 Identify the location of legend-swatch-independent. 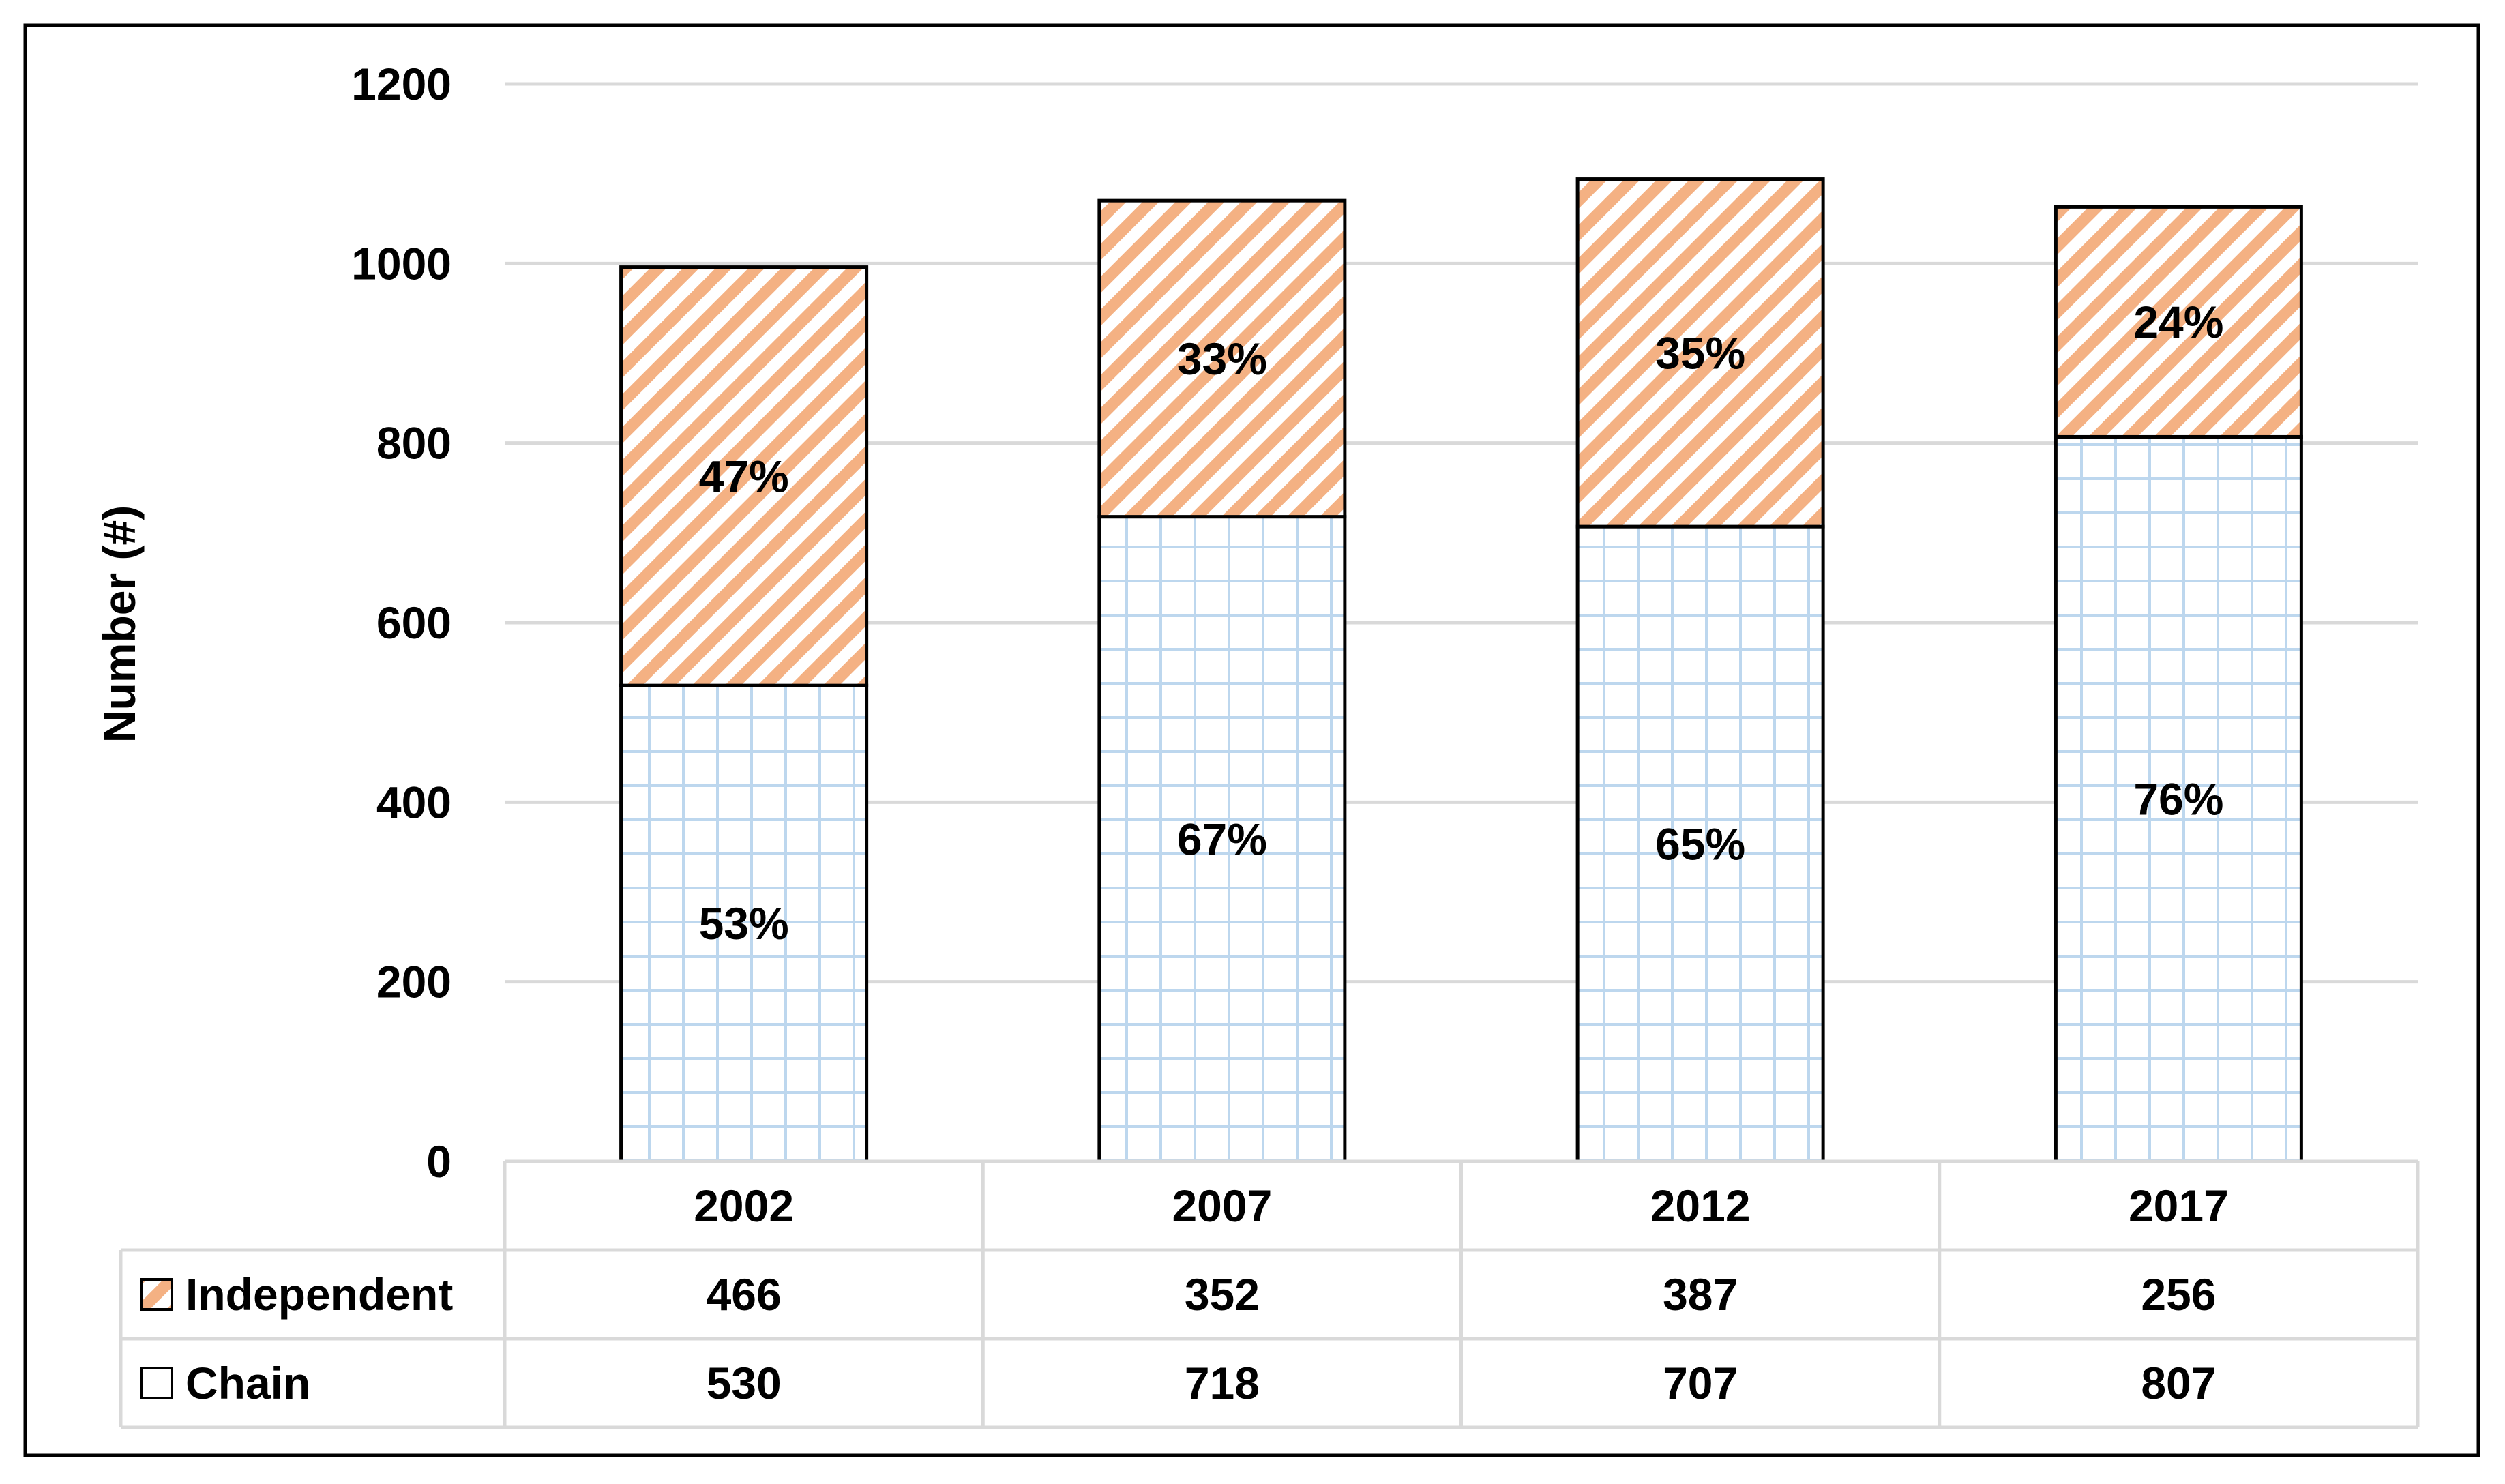
(156, 1294).